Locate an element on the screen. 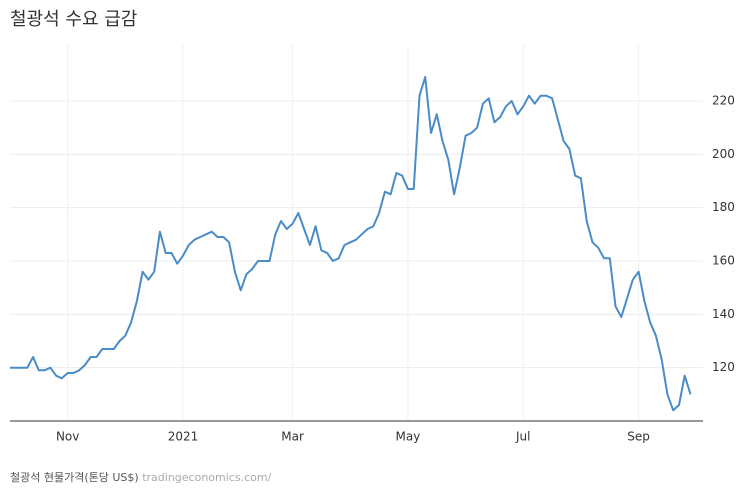  x-tick-label: Nov is located at coordinates (67, 437).